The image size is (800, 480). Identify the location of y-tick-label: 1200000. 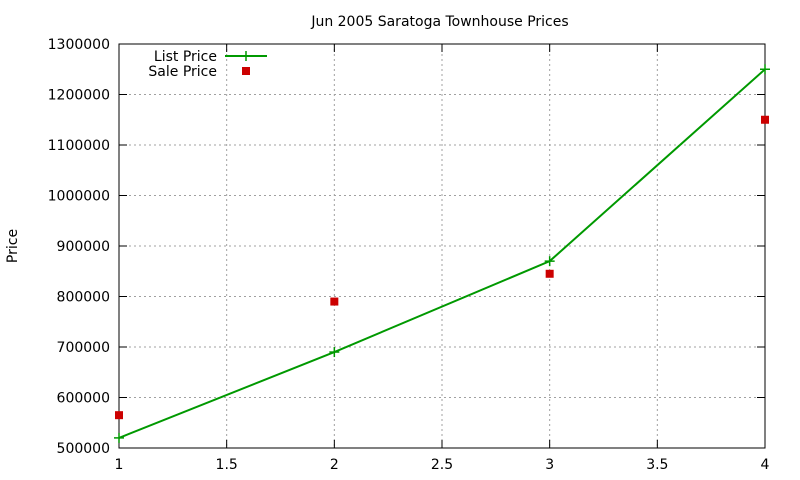
(79, 96).